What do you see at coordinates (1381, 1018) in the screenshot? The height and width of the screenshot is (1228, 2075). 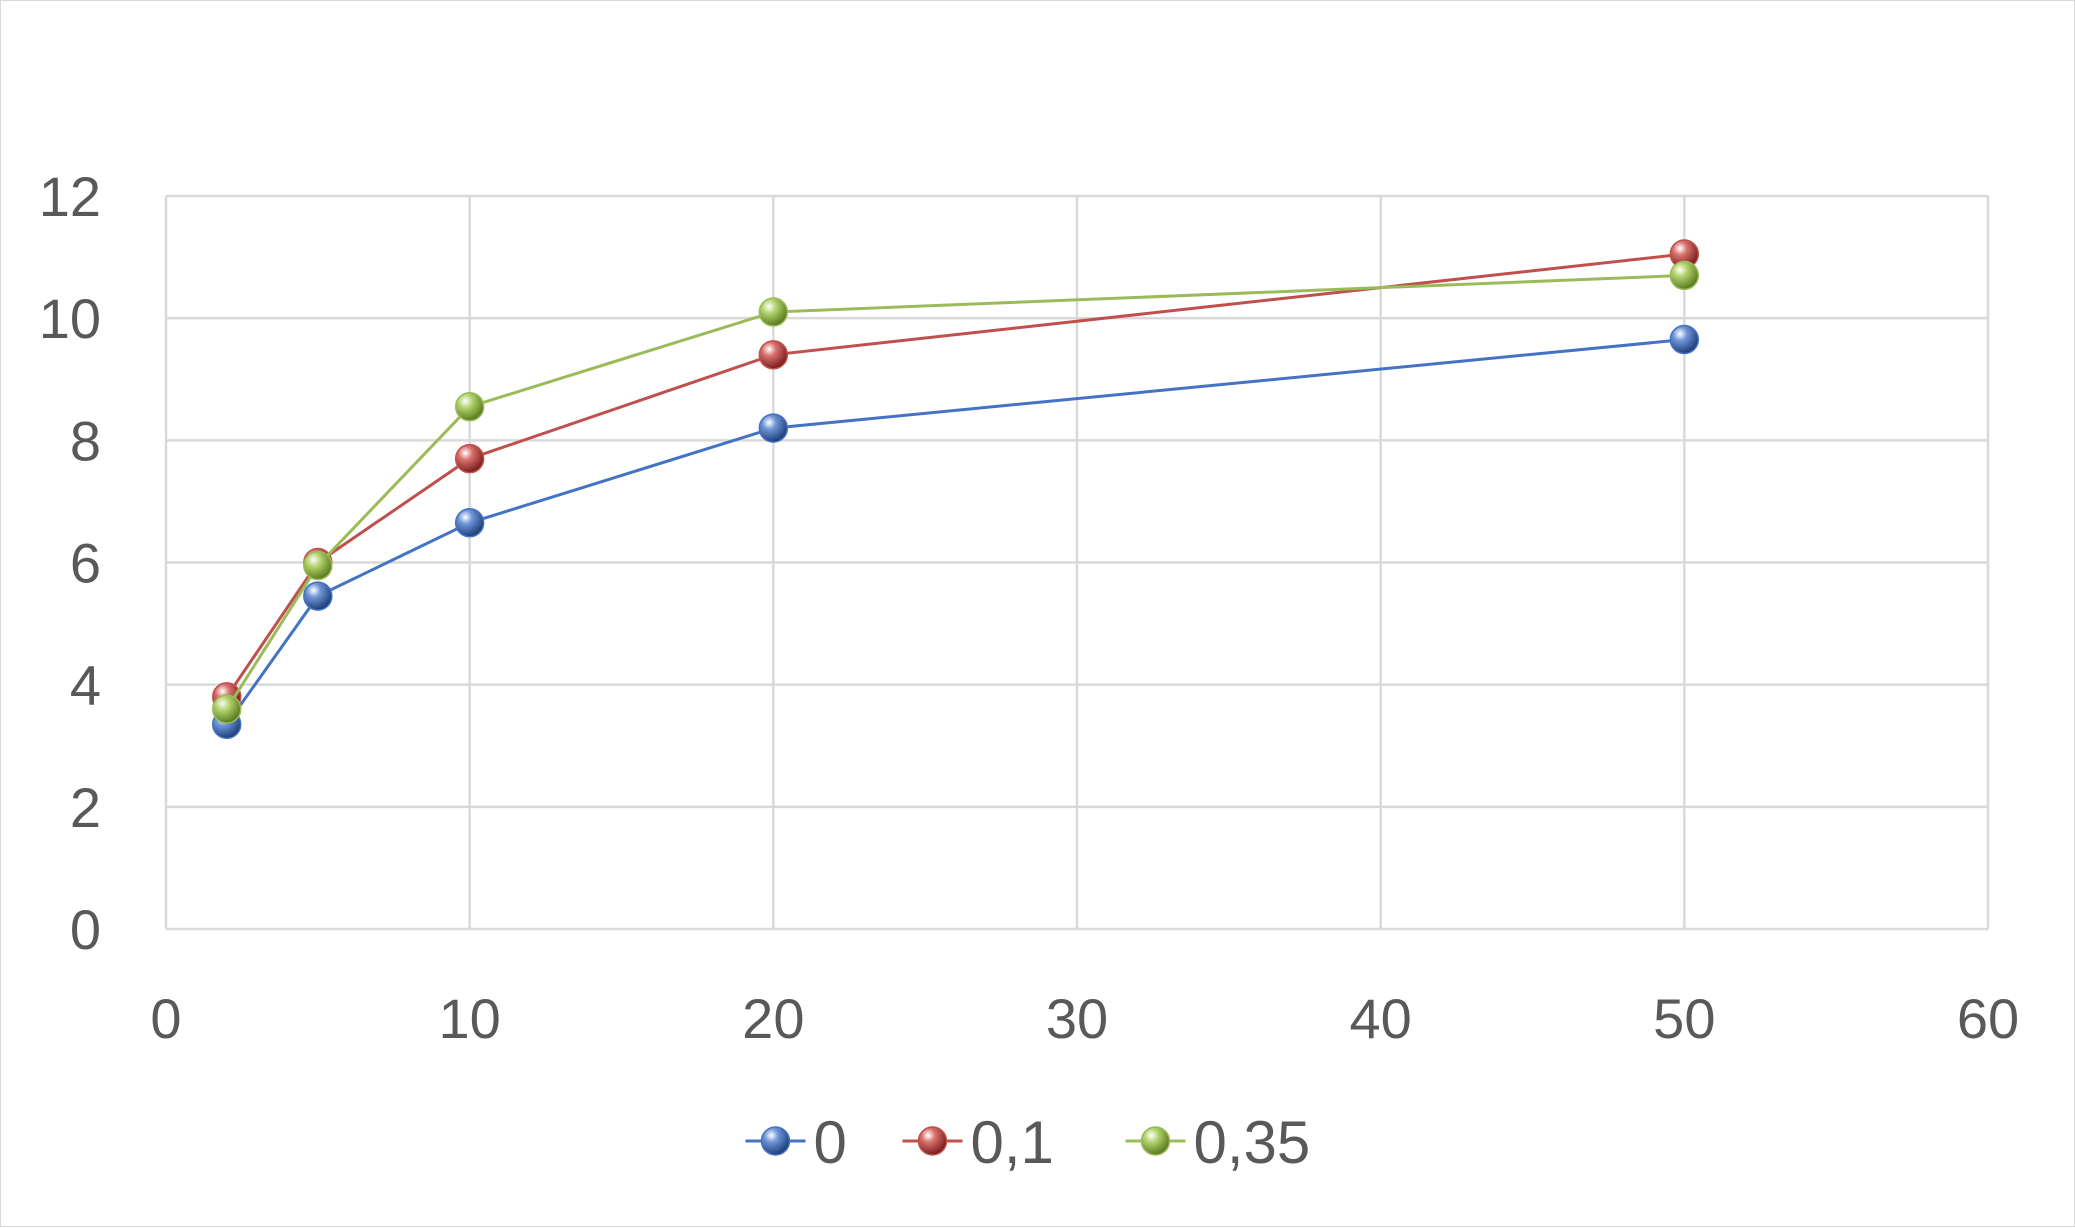 I see `x-tick-label: 40` at bounding box center [1381, 1018].